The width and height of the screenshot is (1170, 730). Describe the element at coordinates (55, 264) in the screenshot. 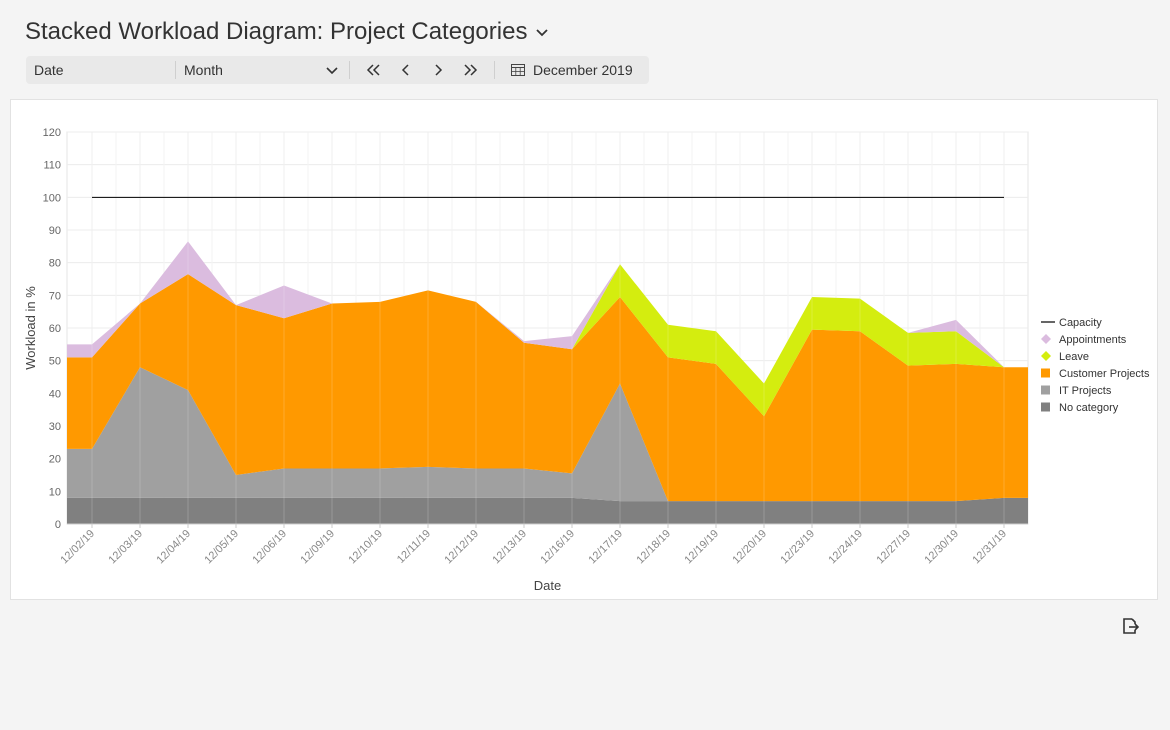

I see `y-tick-label: 80` at that location.